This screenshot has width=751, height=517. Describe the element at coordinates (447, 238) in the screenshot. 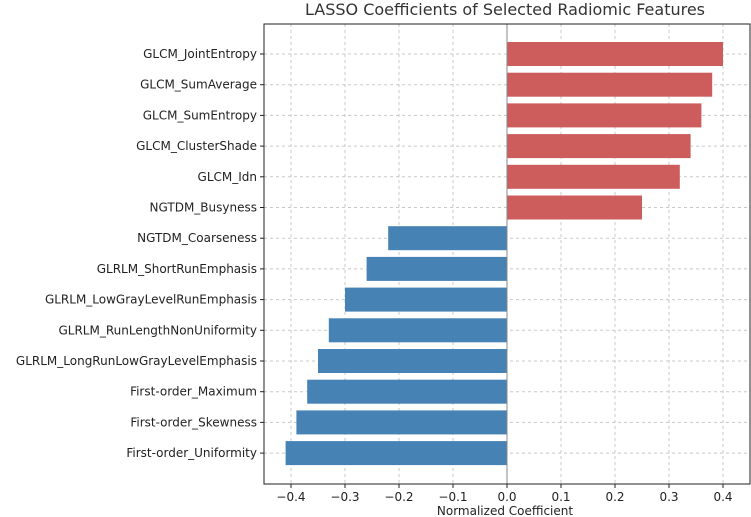

I see `bar-NGTDM_Coarseness` at that location.